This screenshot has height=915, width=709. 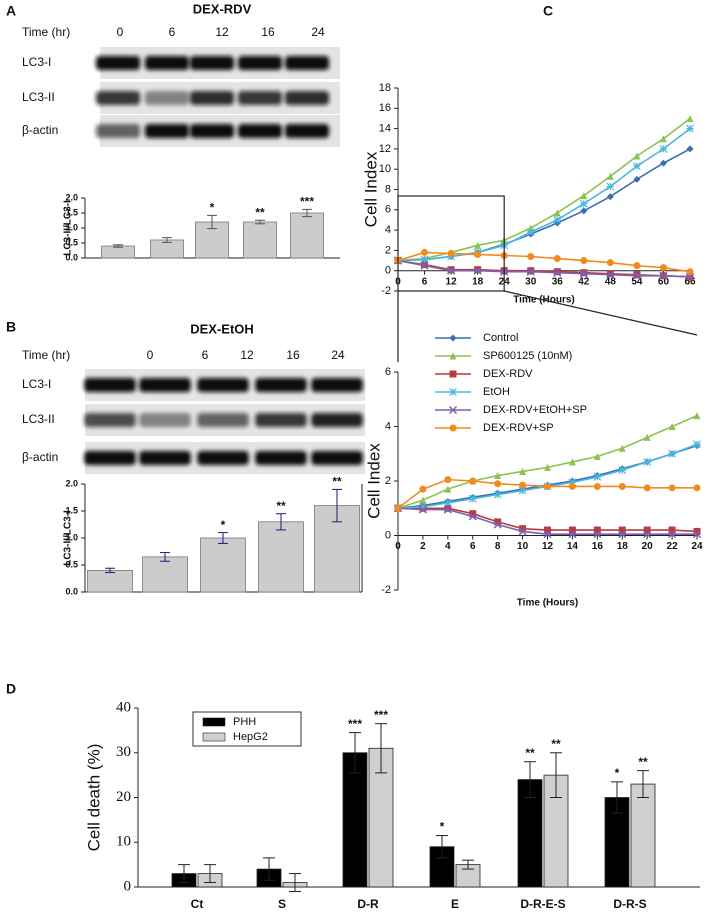 I want to click on legend-marker, so click(x=453, y=338).